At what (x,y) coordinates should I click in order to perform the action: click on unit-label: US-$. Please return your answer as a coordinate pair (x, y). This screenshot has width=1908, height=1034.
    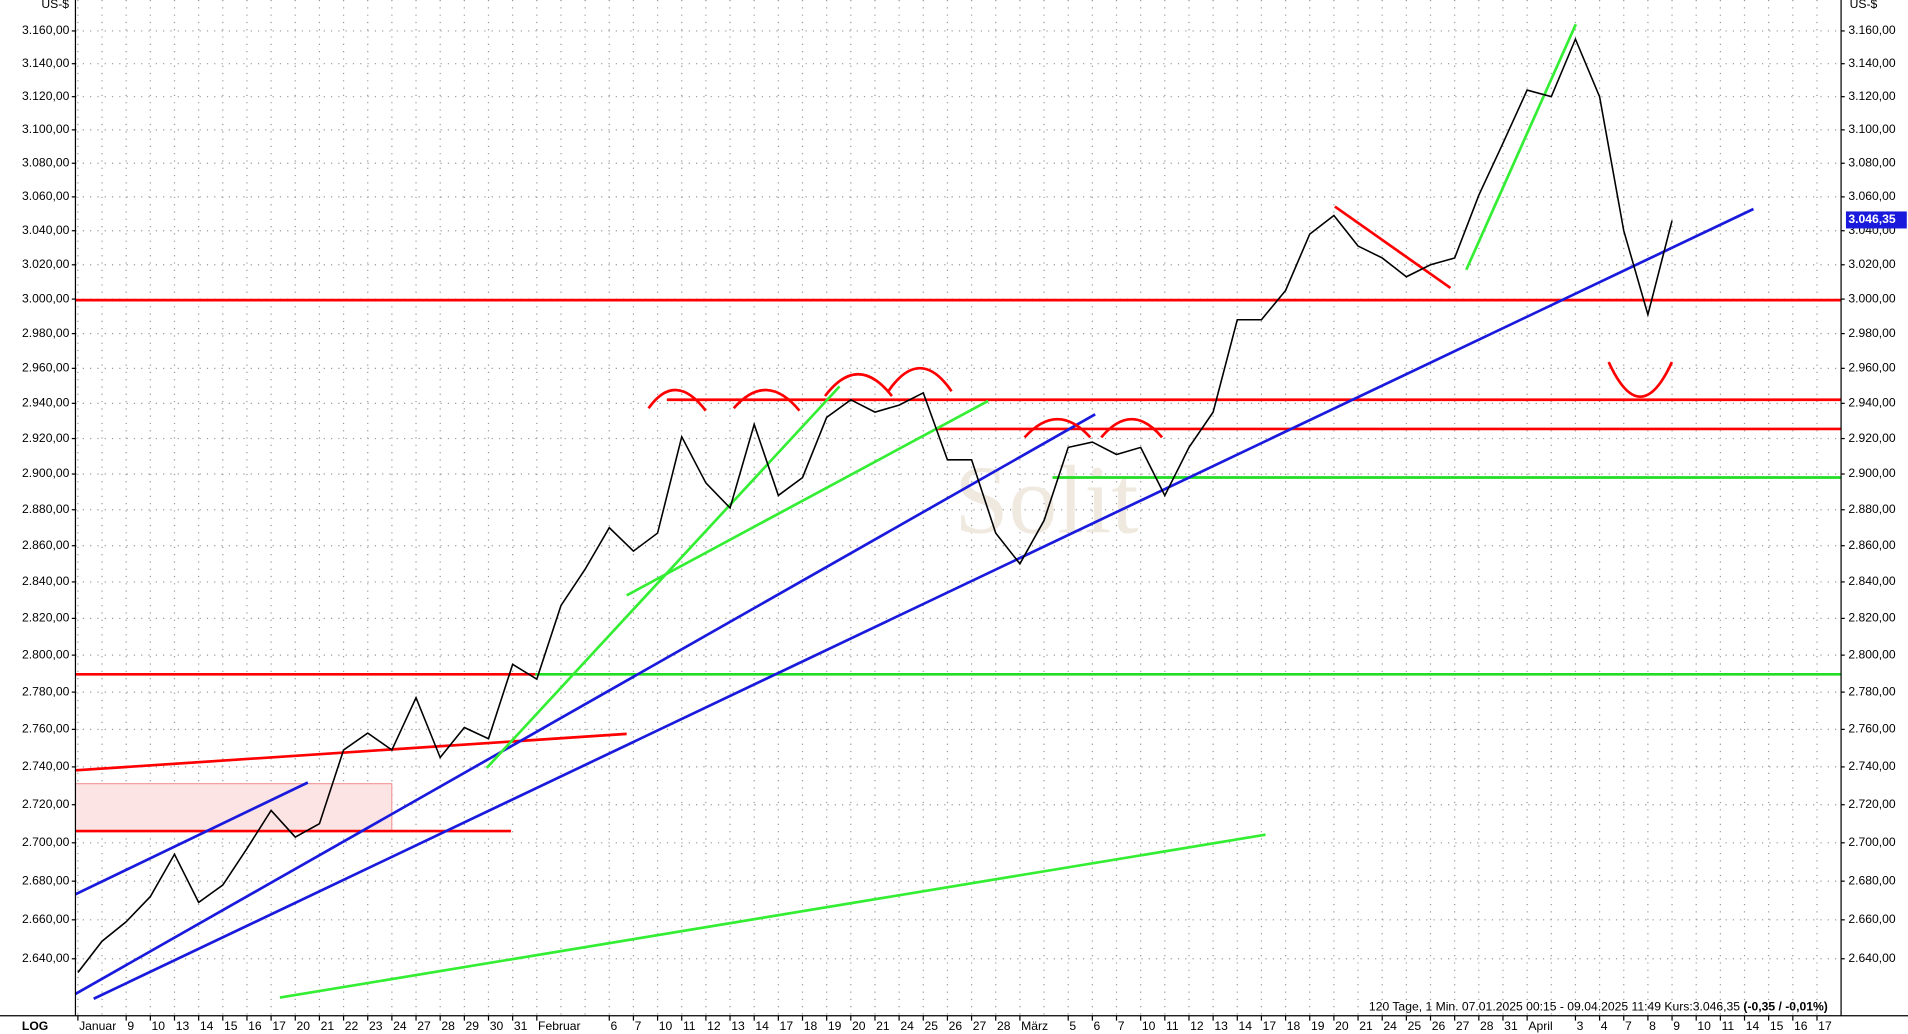
    Looking at the image, I should click on (1864, 5).